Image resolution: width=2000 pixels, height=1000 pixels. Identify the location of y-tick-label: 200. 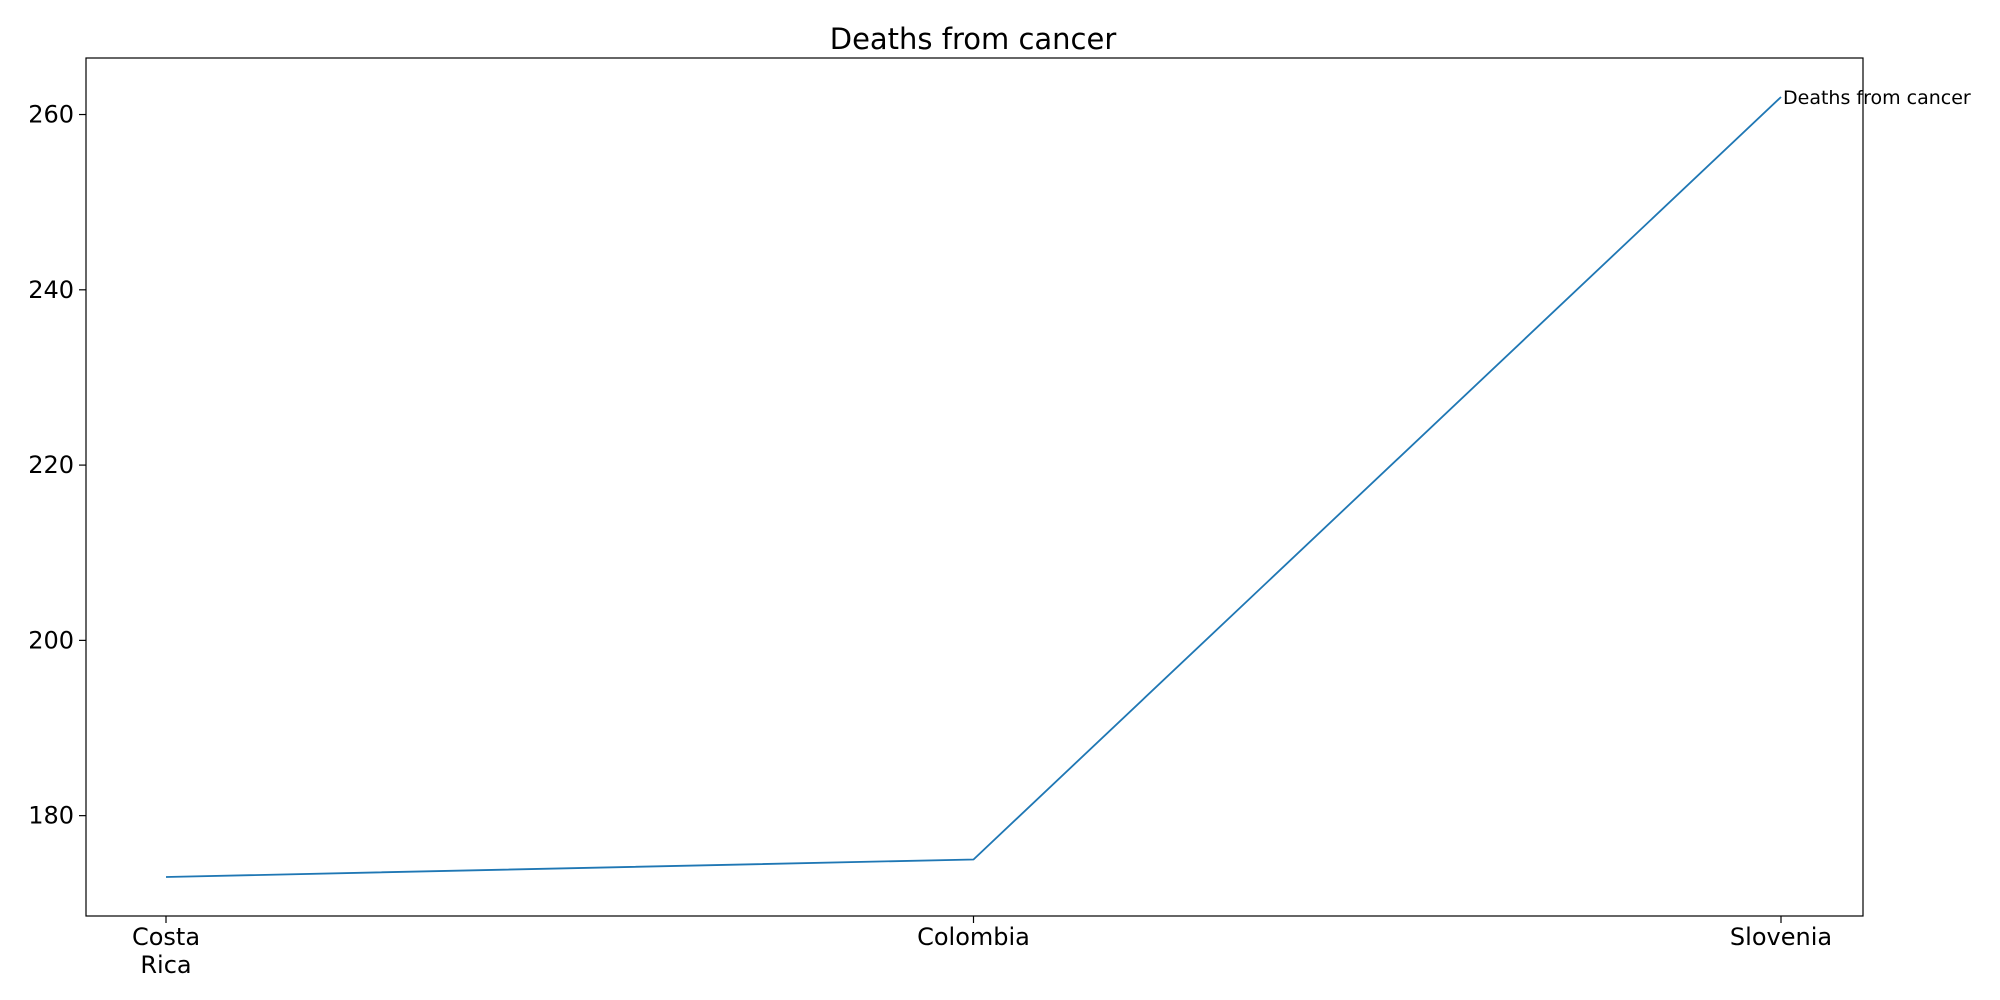
(51, 640).